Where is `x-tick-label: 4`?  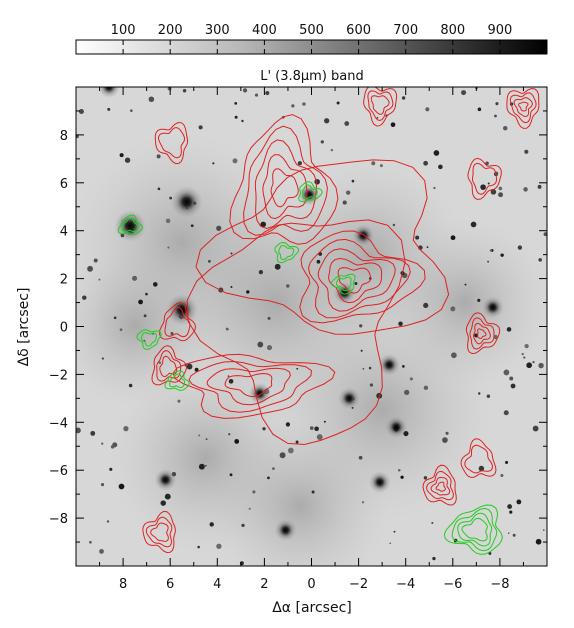 x-tick-label: 4 is located at coordinates (217, 584).